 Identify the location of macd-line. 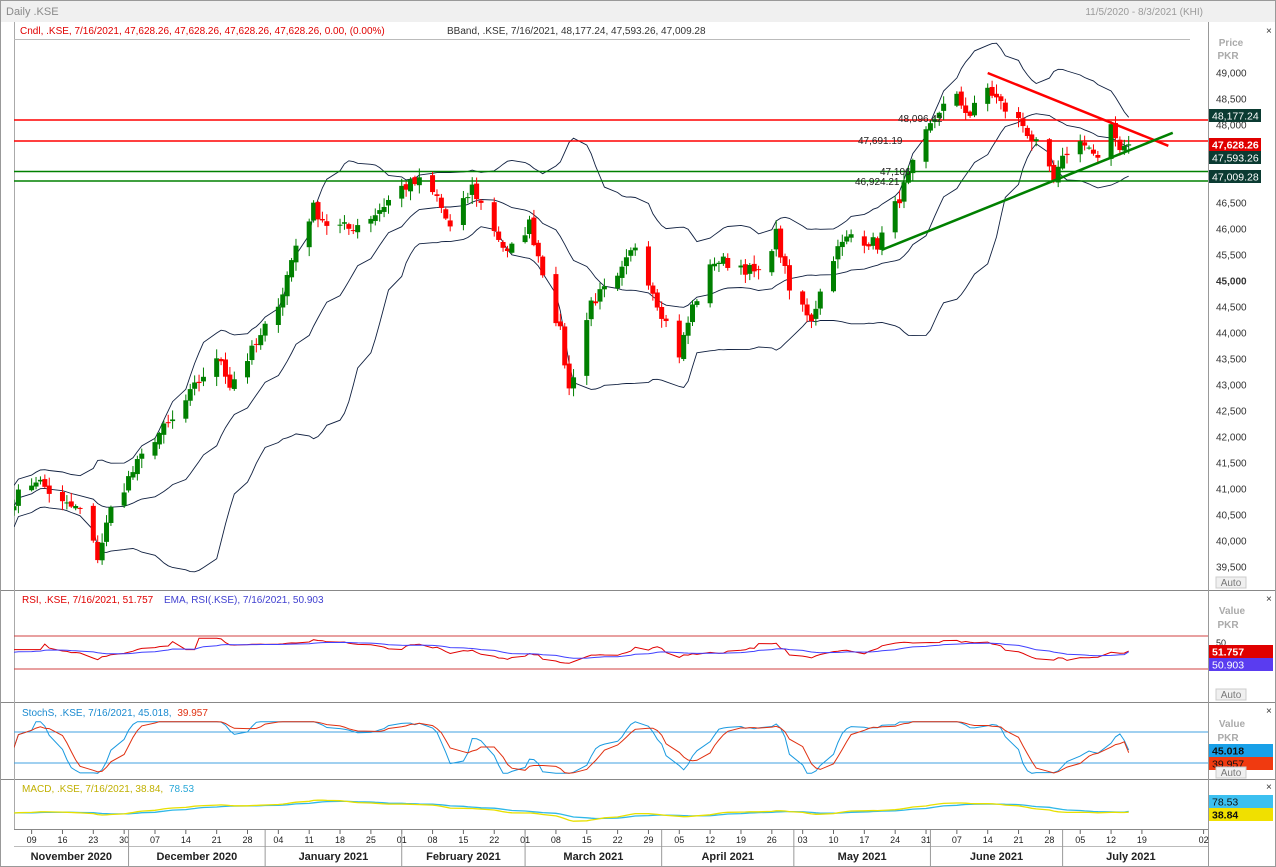
(571, 810).